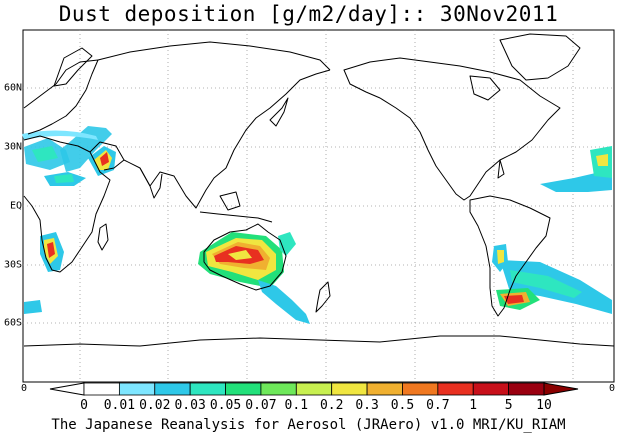  I want to click on dust-sahara-west-core, so click(45, 154).